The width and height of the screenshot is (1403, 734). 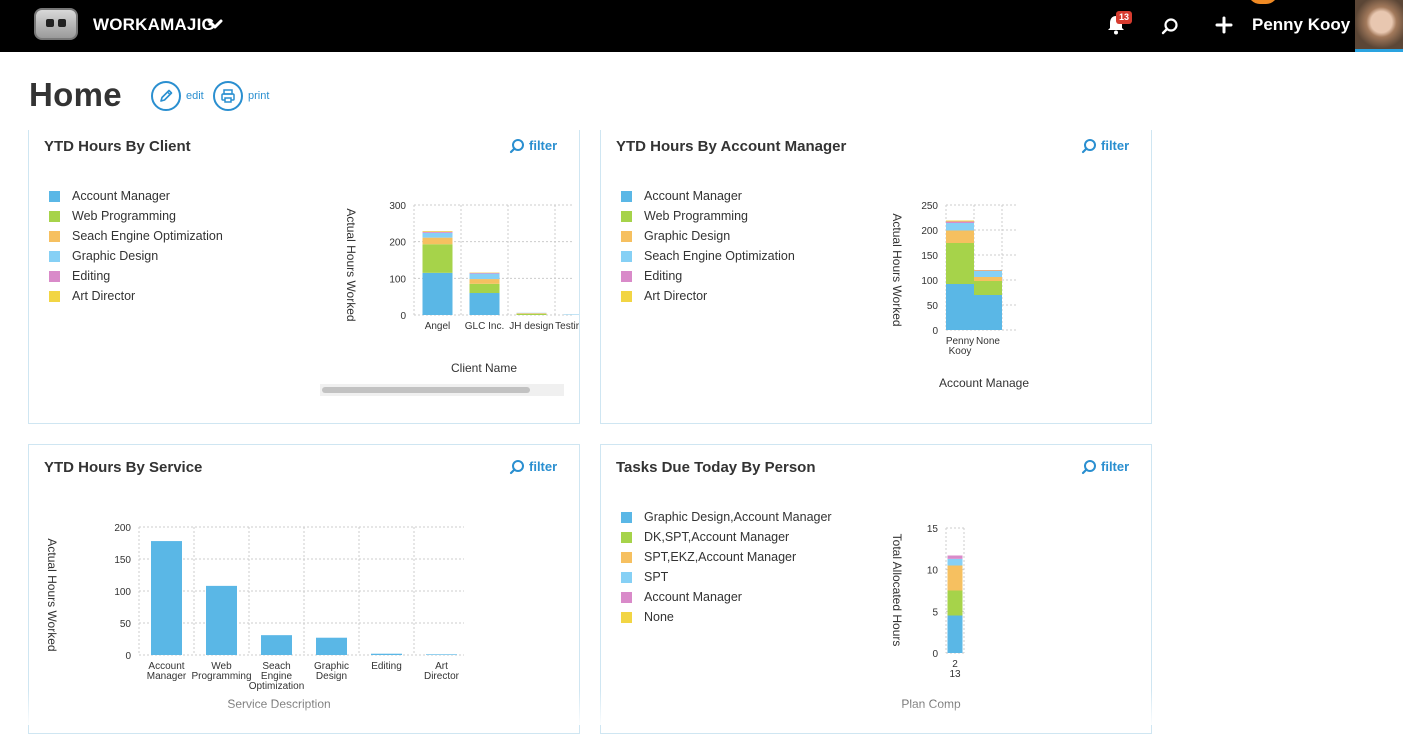 What do you see at coordinates (719, 256) in the screenshot?
I see `legend-label: Seach Engine Optimization` at bounding box center [719, 256].